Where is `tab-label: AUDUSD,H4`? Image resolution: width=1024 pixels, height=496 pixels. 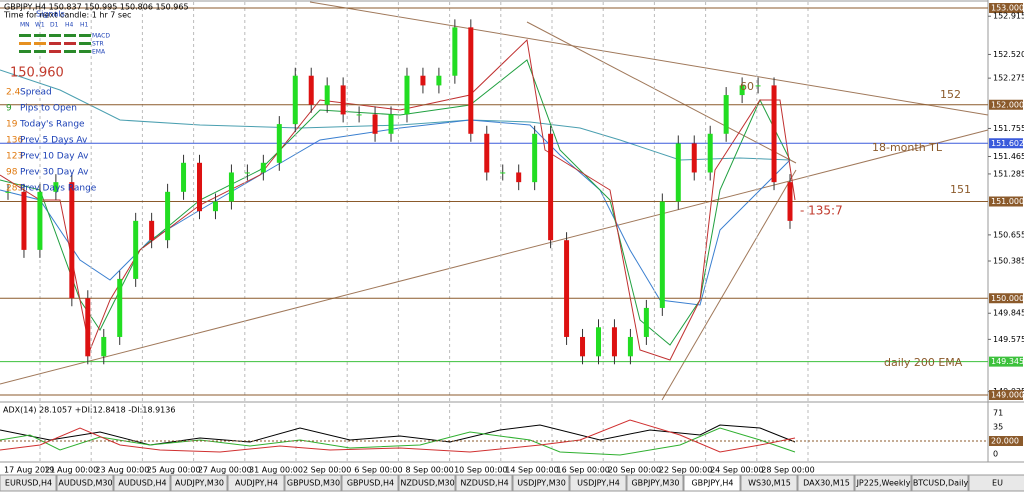
tab-label: AUDUSD,H4 is located at coordinates (142, 483).